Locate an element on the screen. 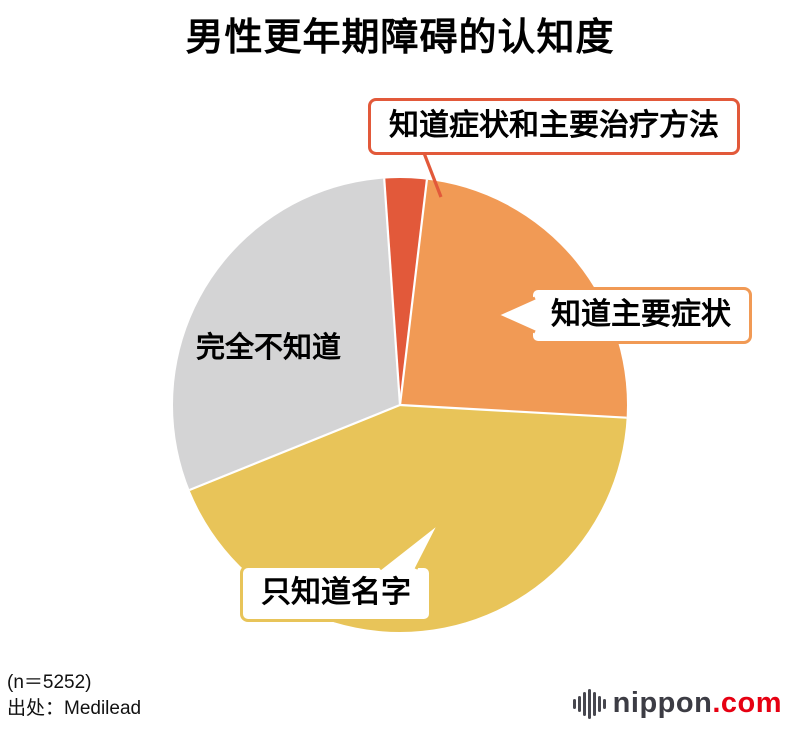 The image size is (800, 730). nippon-logo: nippon.com is located at coordinates (677, 703).